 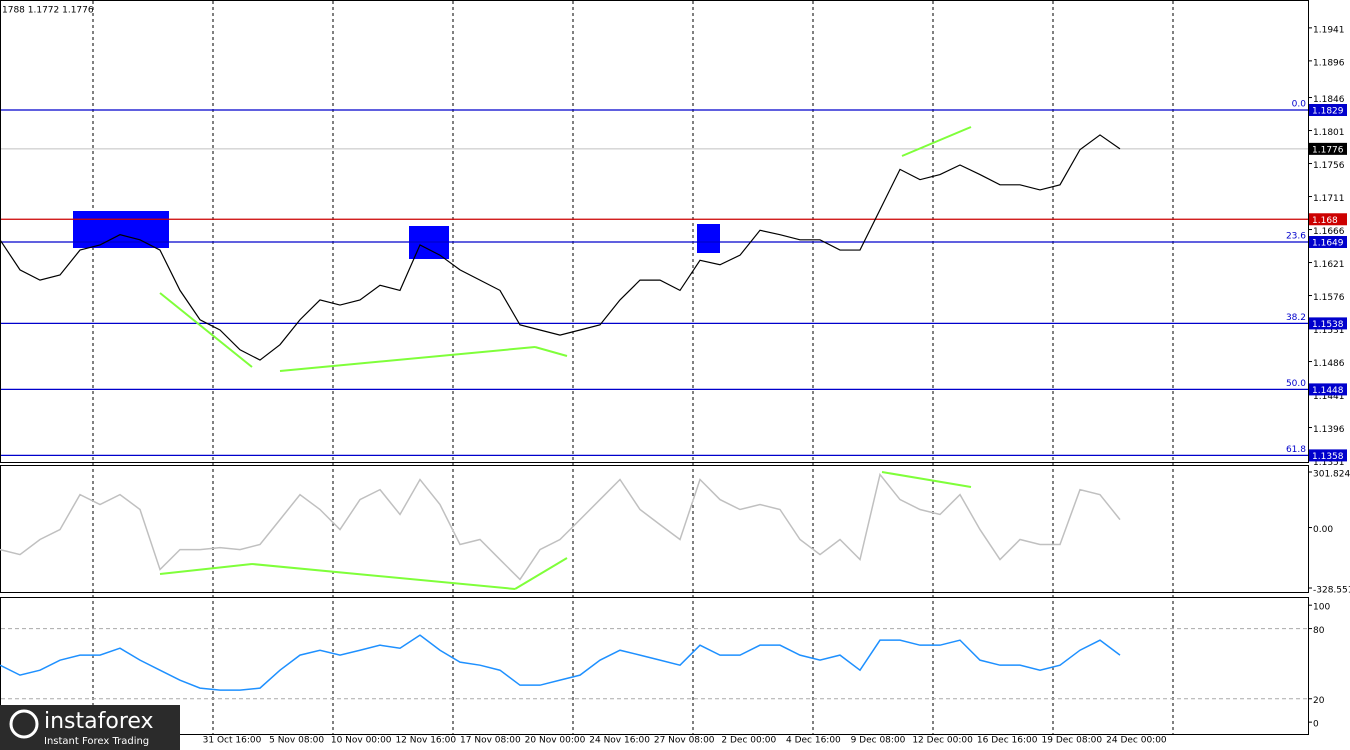 I want to click on y-tick-label: 1.1396, so click(x=1329, y=430).